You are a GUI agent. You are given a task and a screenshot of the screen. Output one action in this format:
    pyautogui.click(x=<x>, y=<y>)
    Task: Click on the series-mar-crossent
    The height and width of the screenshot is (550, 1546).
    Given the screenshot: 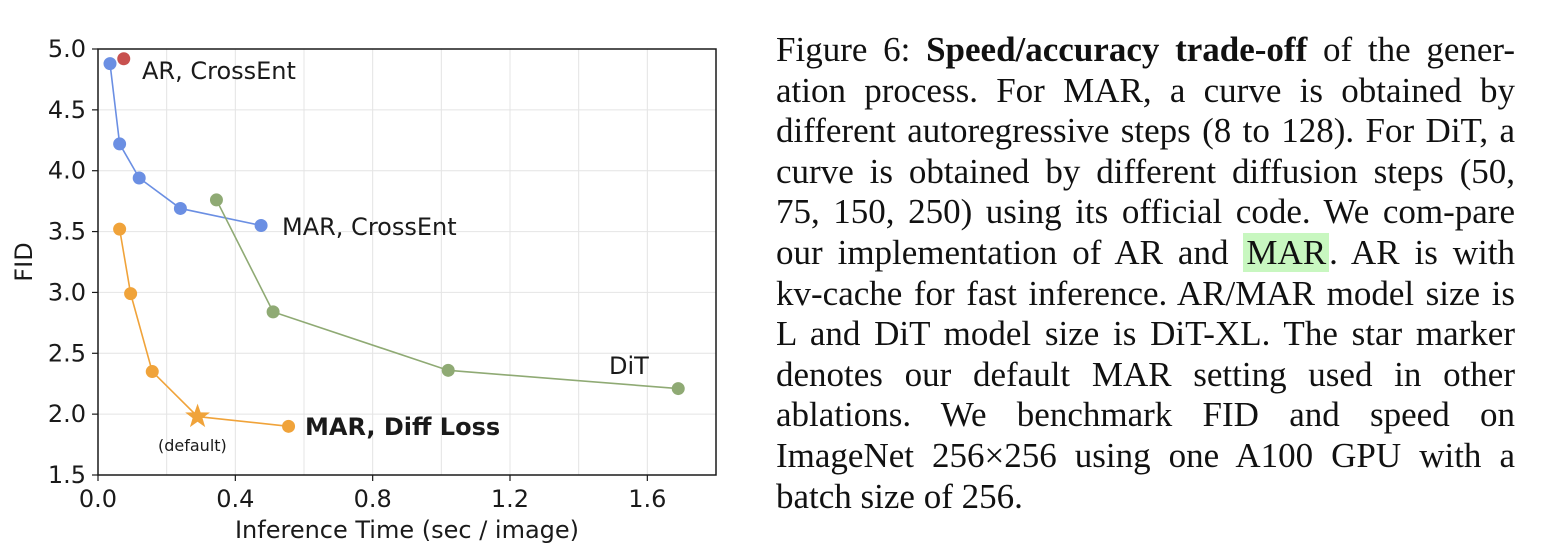 What is the action you would take?
    pyautogui.click(x=185, y=144)
    